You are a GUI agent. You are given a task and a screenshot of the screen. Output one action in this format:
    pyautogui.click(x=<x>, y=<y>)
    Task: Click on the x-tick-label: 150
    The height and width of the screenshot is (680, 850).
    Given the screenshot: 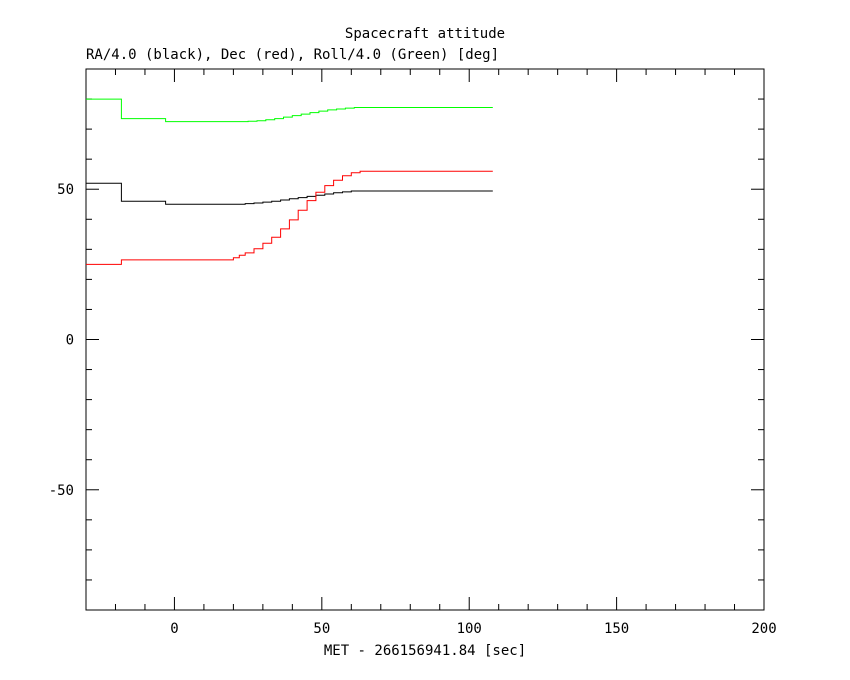 What is the action you would take?
    pyautogui.click(x=616, y=629)
    